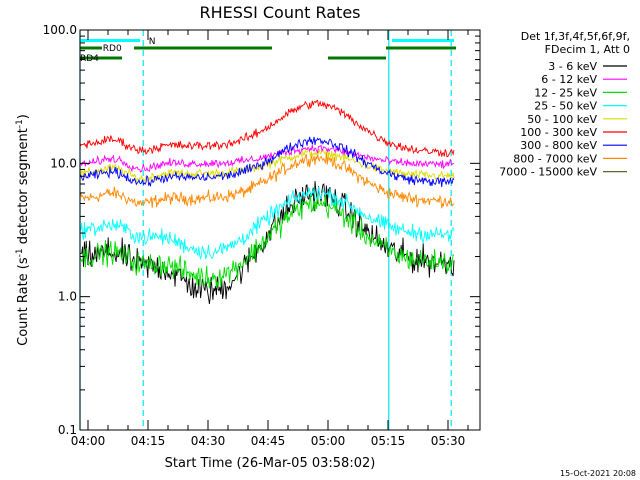 The image size is (640, 480). What do you see at coordinates (112, 49) in the screenshot?
I see `rd0-flag-label: RD0` at bounding box center [112, 49].